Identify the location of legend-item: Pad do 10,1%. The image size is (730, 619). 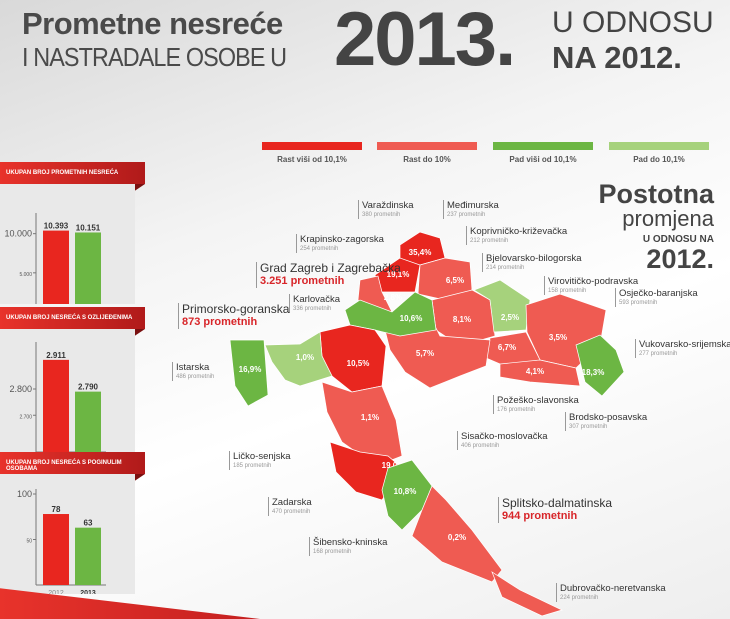
(659, 153).